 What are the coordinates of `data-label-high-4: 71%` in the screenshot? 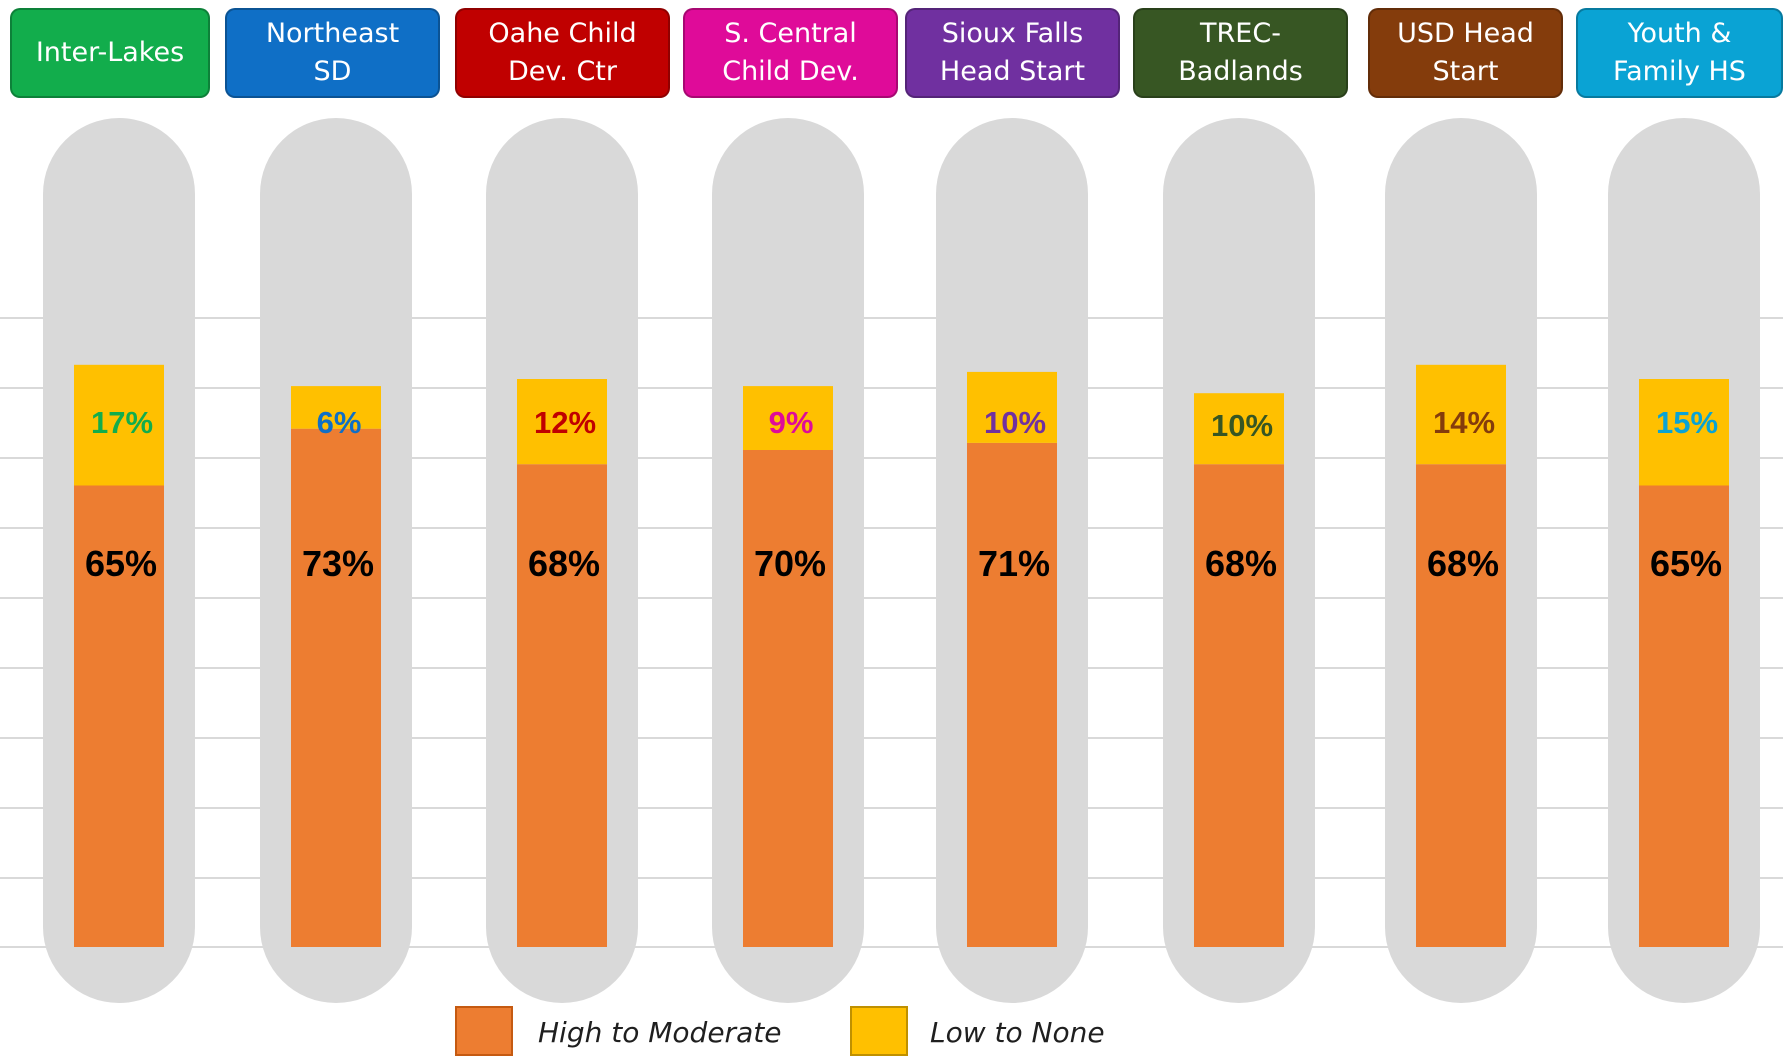 It's located at (1014, 563).